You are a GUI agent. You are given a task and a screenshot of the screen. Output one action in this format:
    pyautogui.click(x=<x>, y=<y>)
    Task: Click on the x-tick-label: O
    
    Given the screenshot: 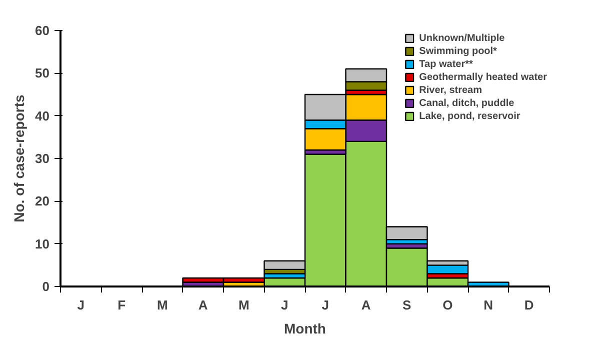 What is the action you would take?
    pyautogui.click(x=447, y=305)
    